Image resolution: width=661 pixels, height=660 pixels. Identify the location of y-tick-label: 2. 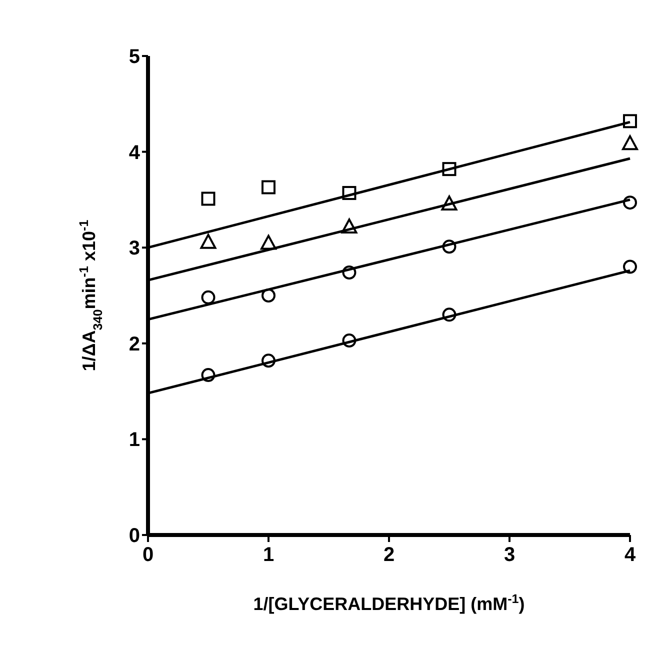
(134, 344).